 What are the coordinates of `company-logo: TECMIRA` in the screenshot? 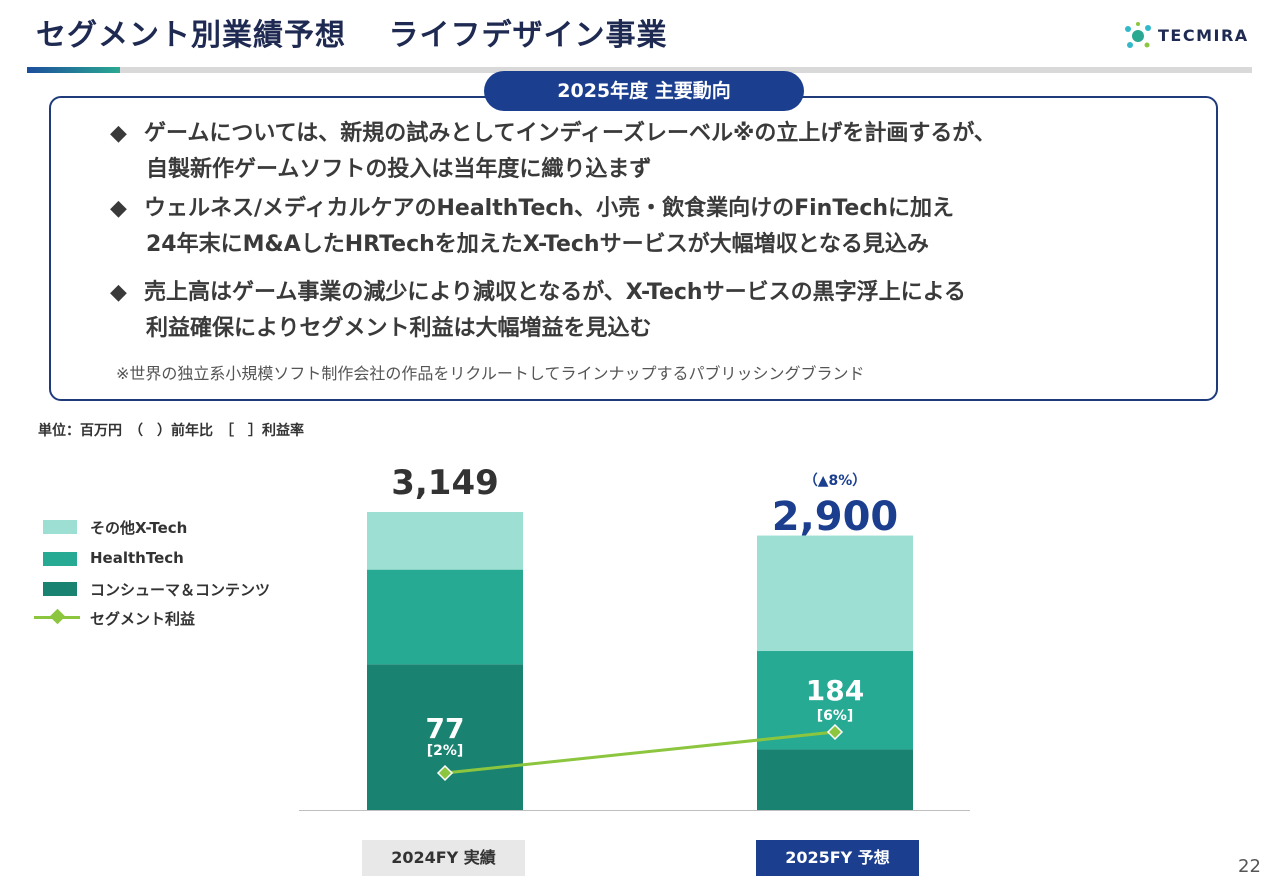 It's located at (1187, 37).